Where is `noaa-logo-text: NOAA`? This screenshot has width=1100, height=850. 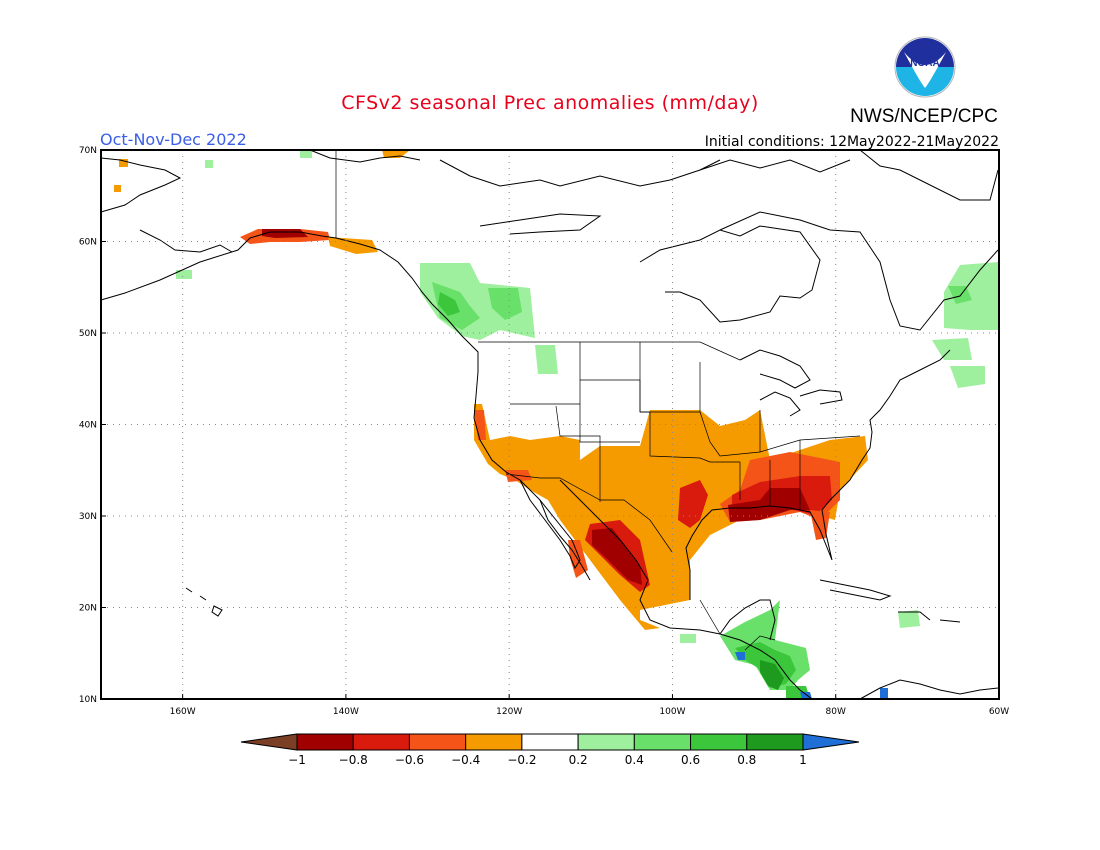
noaa-logo-text: NOAA is located at coordinates (924, 63).